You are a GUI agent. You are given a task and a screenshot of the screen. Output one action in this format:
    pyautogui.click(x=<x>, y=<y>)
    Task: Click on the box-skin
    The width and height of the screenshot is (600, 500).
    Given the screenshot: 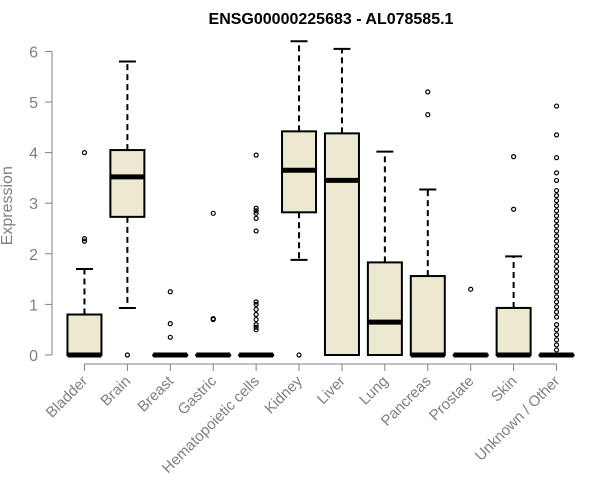 What is the action you would take?
    pyautogui.click(x=513, y=256)
    